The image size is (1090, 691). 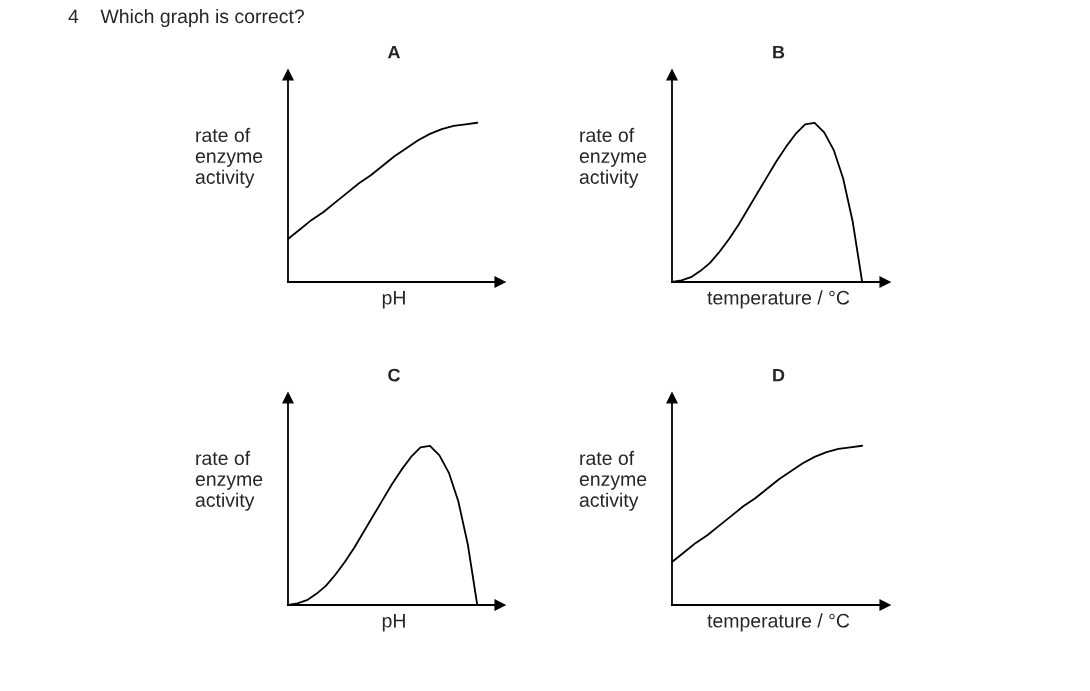 I want to click on chart-title: B, so click(x=779, y=52).